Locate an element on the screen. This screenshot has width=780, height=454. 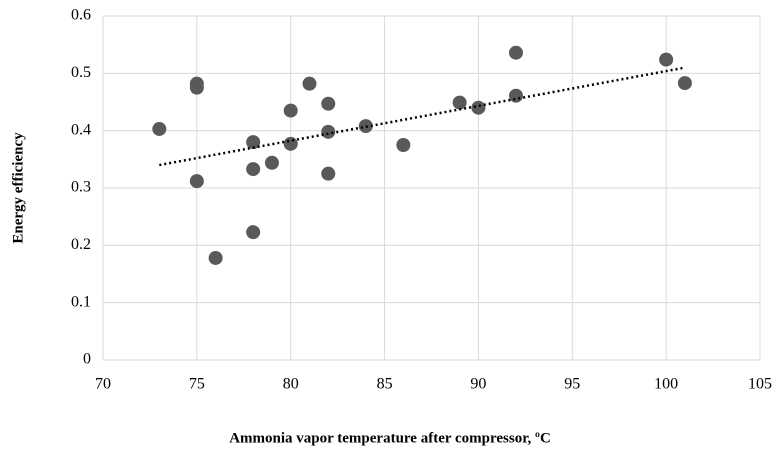
y-tick-label: 0.1 is located at coordinates (81, 301).